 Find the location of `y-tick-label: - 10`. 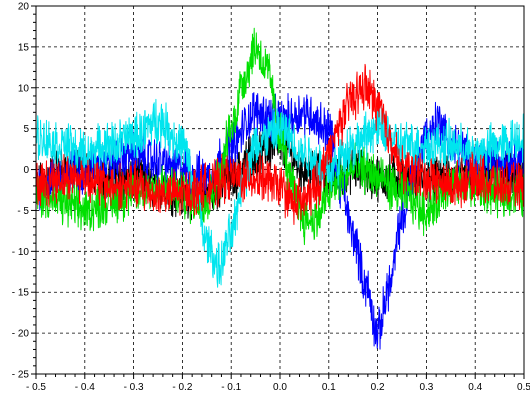

y-tick-label: - 10 is located at coordinates (21, 252).